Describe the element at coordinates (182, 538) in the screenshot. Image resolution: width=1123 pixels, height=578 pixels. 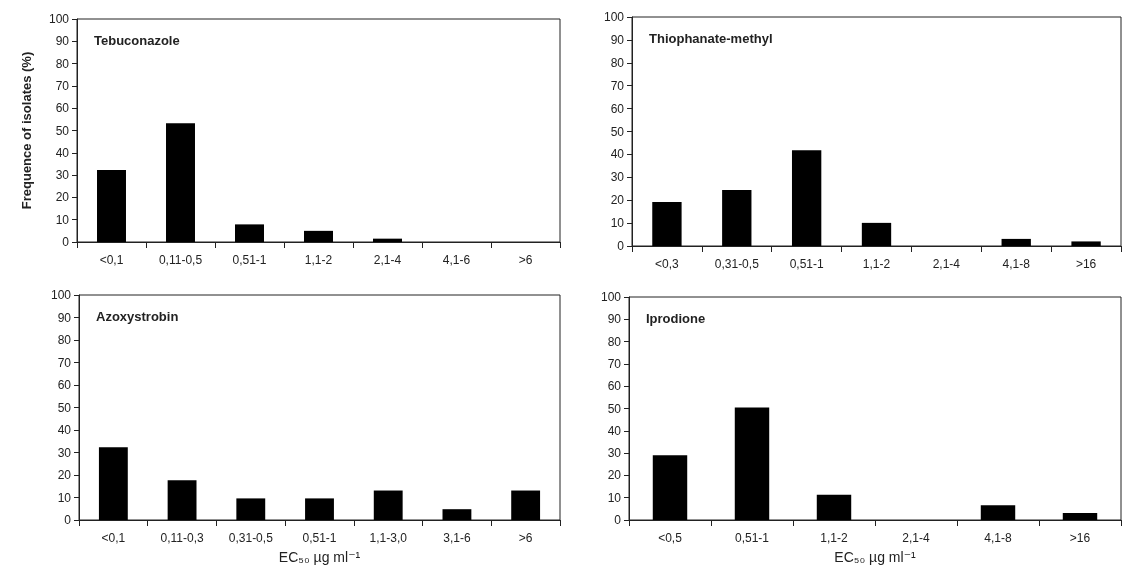
I see `x-tick-label: 0,11-0,3` at that location.